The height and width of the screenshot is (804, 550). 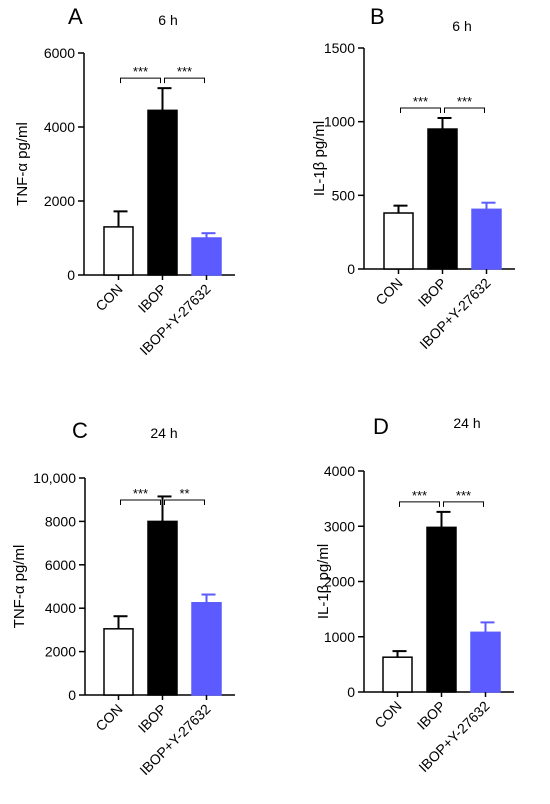 I want to click on y-tick-label: 8000, so click(x=60, y=521).